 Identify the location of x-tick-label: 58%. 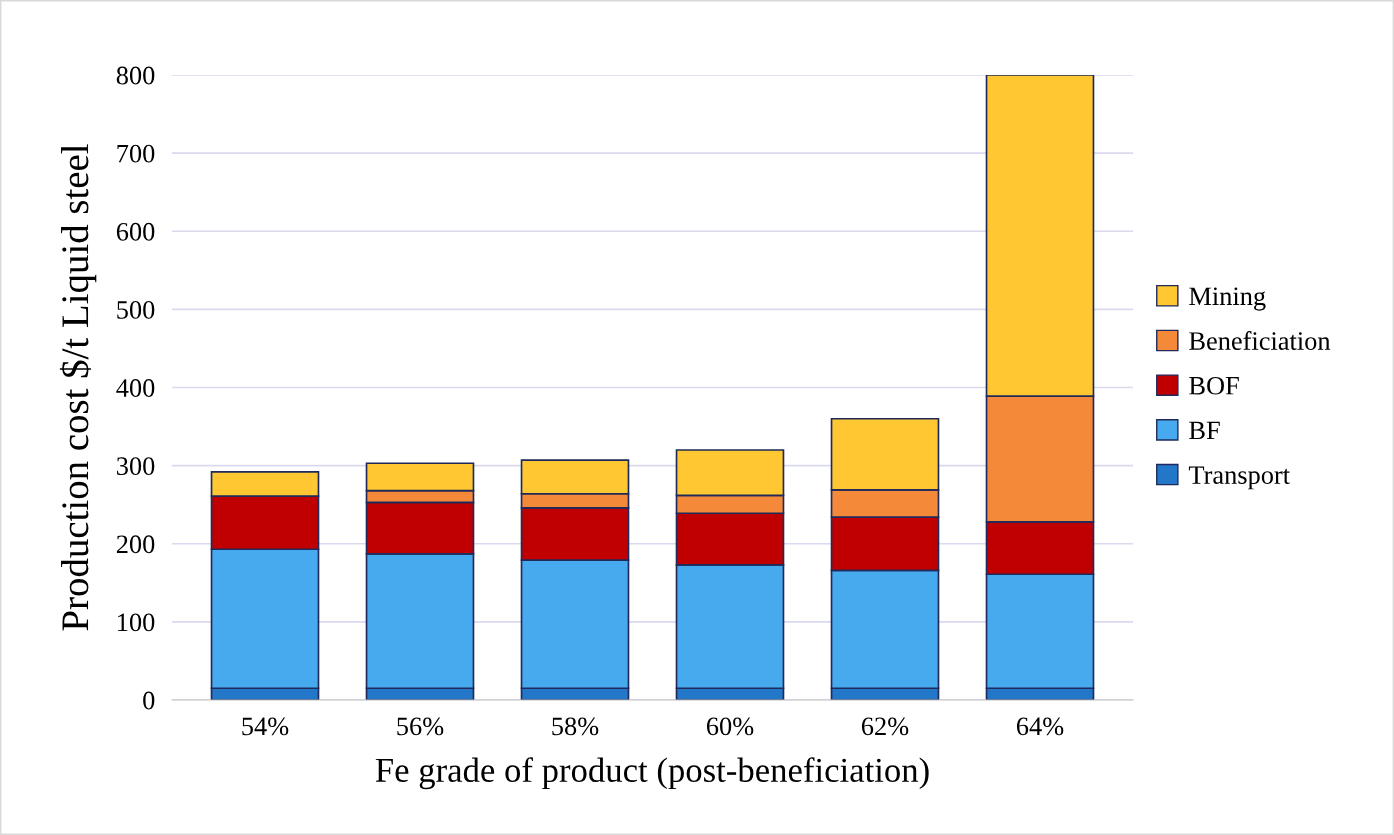
(575, 726).